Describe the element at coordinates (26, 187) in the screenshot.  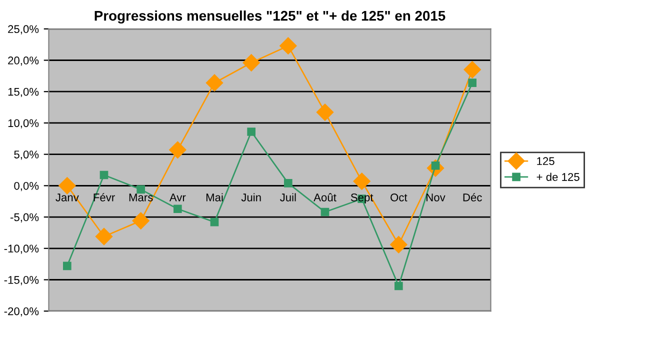
I see `y-tick-label: 0,0%` at that location.